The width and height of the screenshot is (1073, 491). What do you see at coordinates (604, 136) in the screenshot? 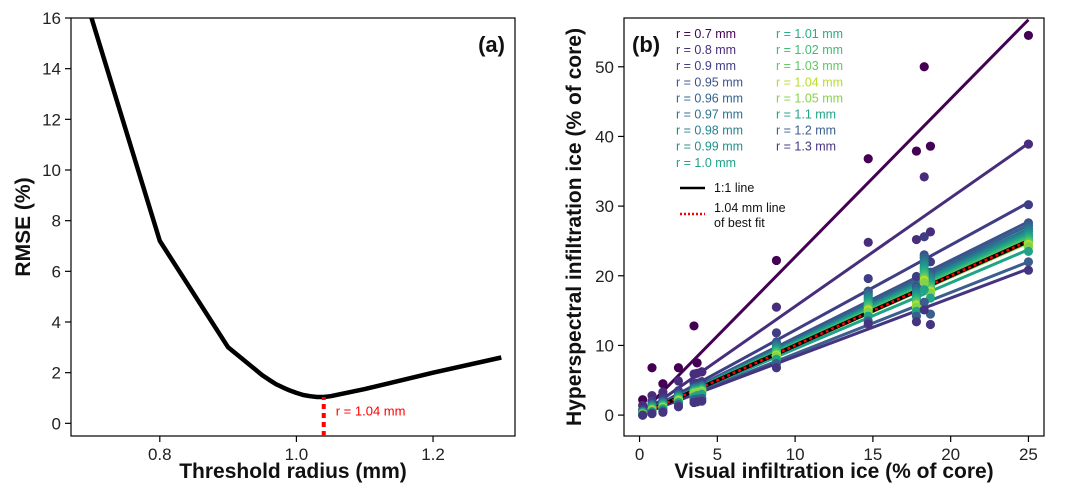
I see `panel-b-y-tick-label: 40` at bounding box center [604, 136].